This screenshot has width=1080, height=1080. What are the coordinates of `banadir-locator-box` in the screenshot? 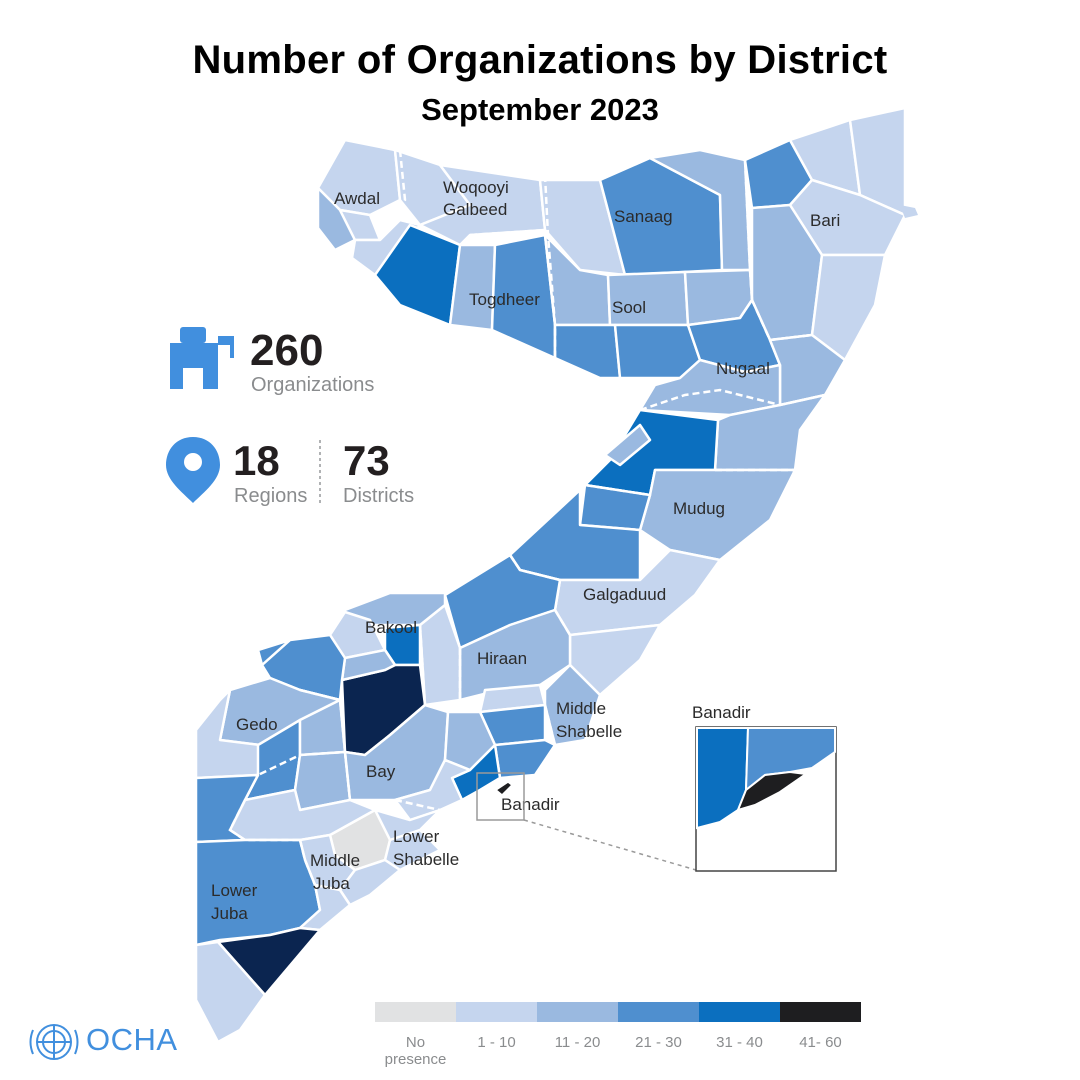 It's located at (500, 796).